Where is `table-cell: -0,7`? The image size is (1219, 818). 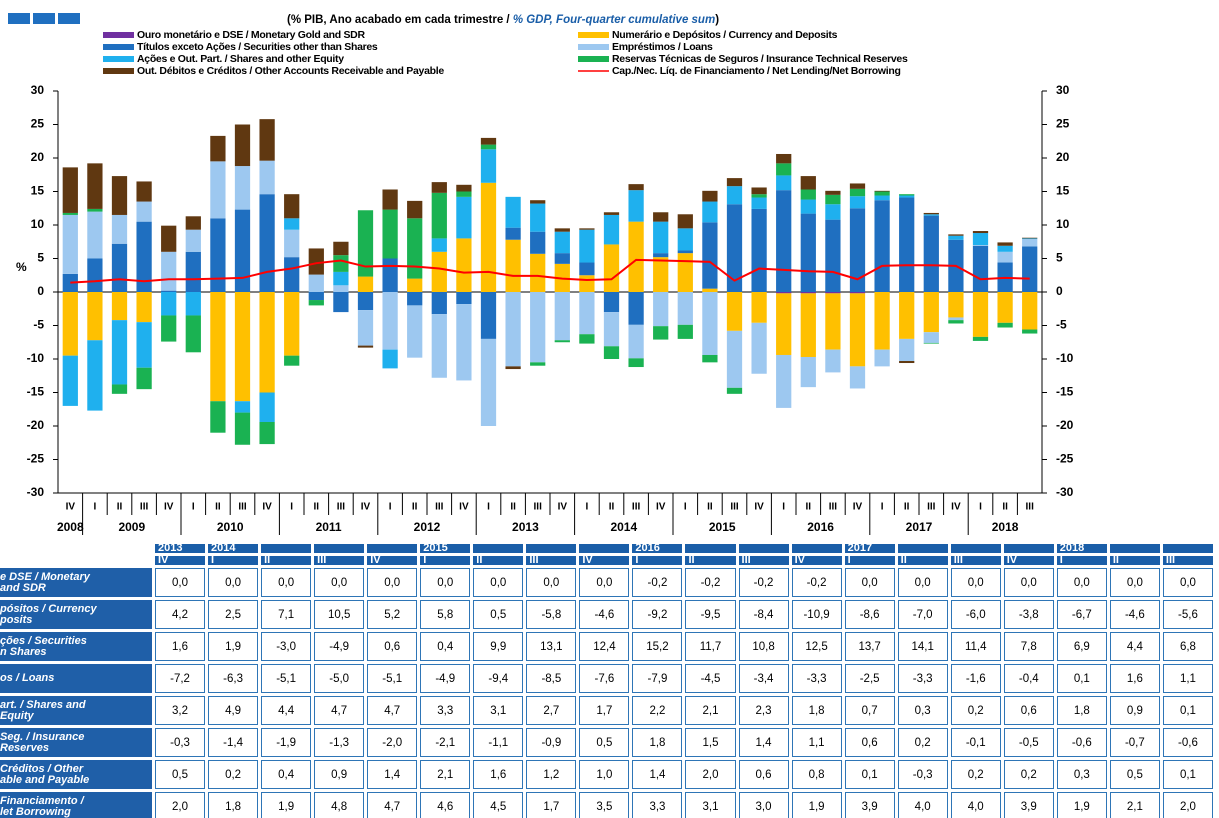
table-cell: -0,7 is located at coordinates (1134, 742).